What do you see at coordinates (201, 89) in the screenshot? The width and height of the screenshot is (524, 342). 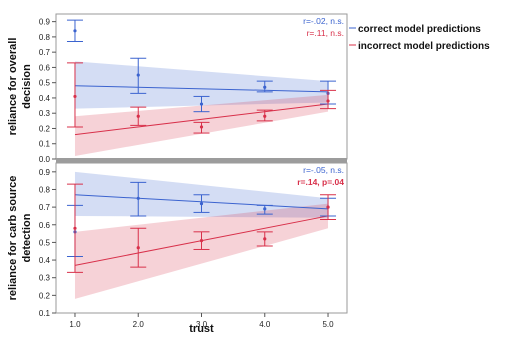 I see `panel-0-series-0-fit-line` at bounding box center [201, 89].